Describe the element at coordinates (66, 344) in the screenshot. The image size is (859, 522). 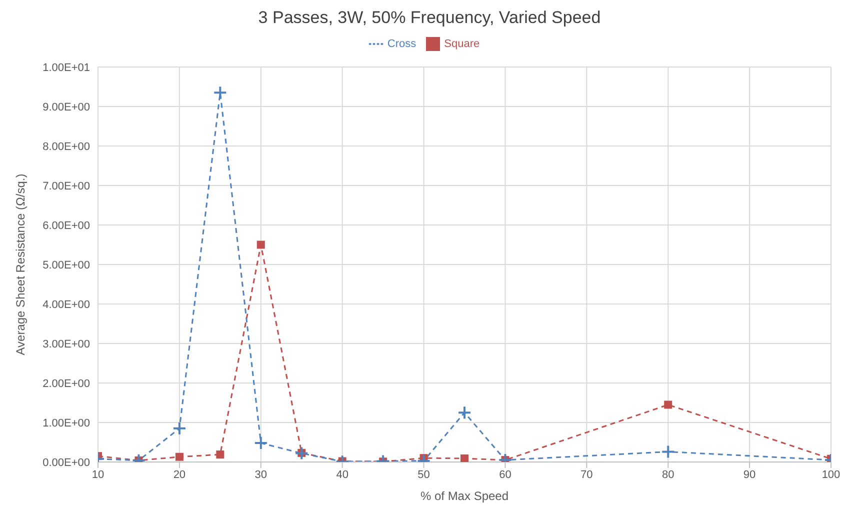
I see `y-tick-label: 3.00E+00` at that location.